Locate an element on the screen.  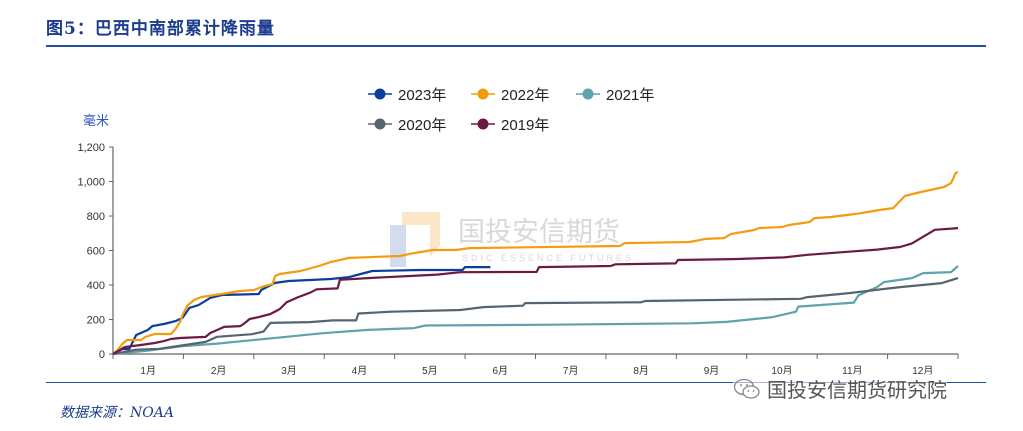
y-tick-label: 800 is located at coordinates (96, 217).